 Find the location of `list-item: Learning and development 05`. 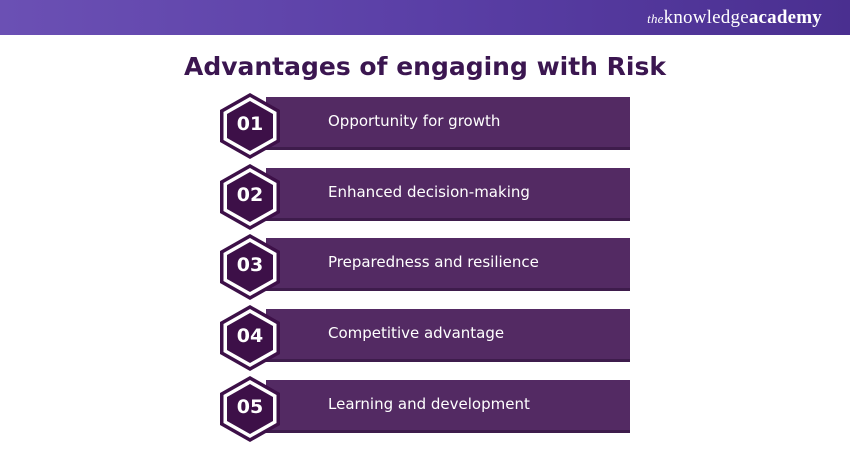

list-item: Learning and development 05 is located at coordinates (425, 409).